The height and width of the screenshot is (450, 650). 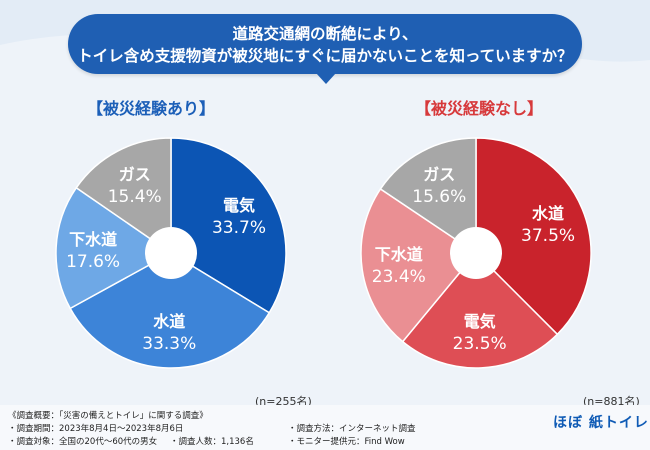 What do you see at coordinates (169, 344) in the screenshot?
I see `slice-value-0-1: 33.3%` at bounding box center [169, 344].